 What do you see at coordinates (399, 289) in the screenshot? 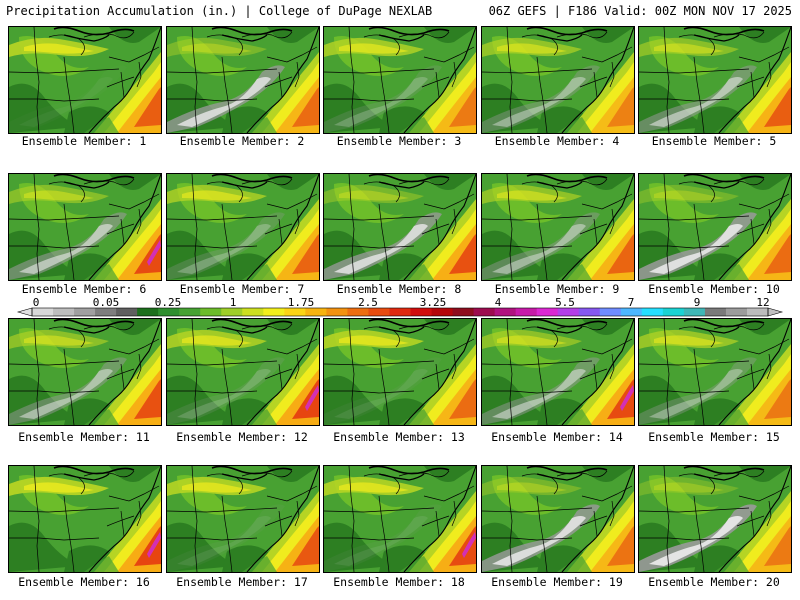
I see `ensemble-member-caption-8: Ensemble Member: 8` at bounding box center [399, 289].